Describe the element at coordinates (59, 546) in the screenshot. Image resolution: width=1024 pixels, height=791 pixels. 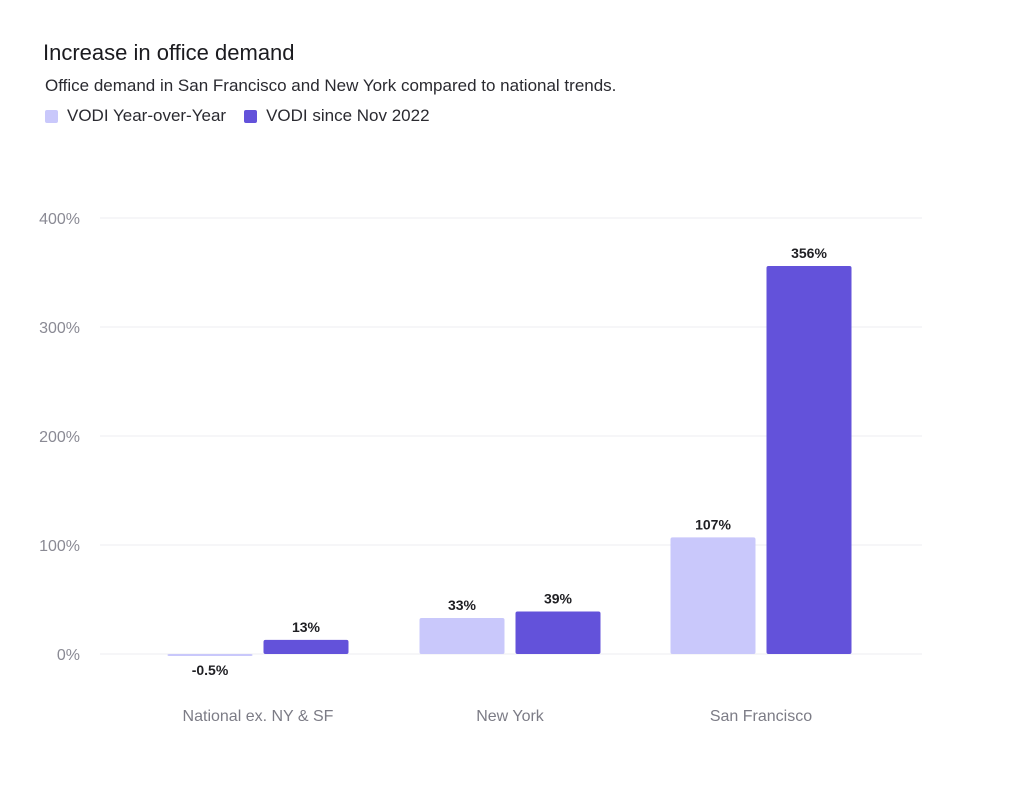
I see `y-tick-label: 100%` at that location.